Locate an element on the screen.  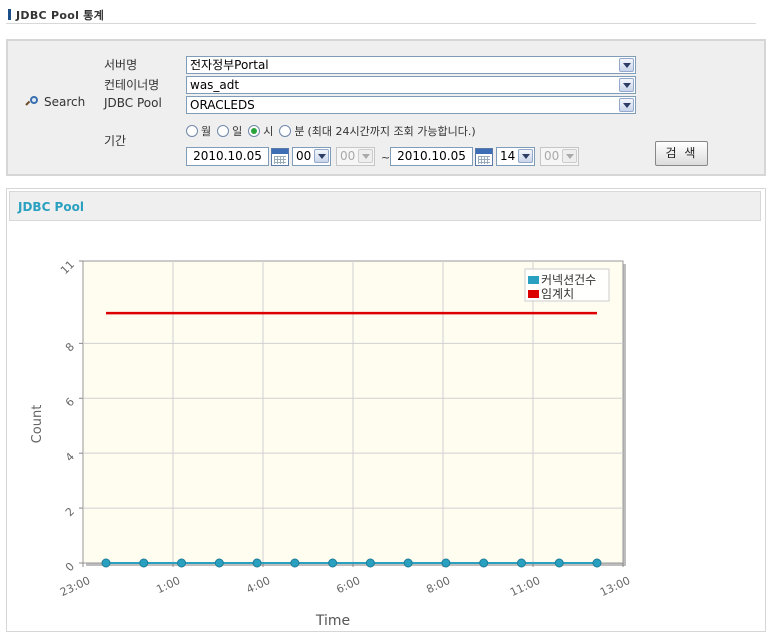
chart-panel-header: JDBC Pool is located at coordinates (385, 206).